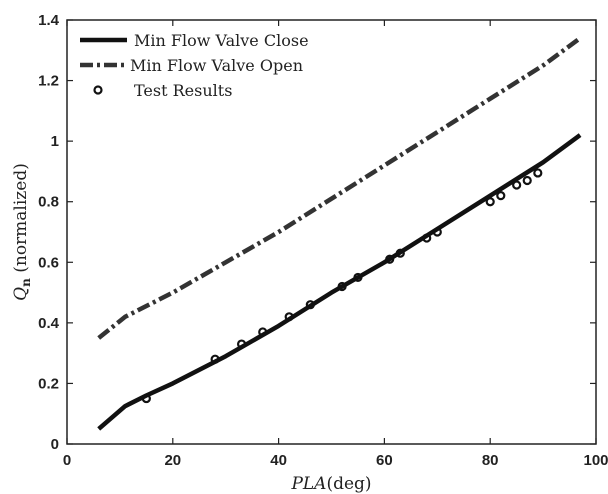 The height and width of the screenshot is (494, 608). Describe the element at coordinates (221, 40) in the screenshot. I see `legend-label-close: Min Flow Valve Close` at that location.